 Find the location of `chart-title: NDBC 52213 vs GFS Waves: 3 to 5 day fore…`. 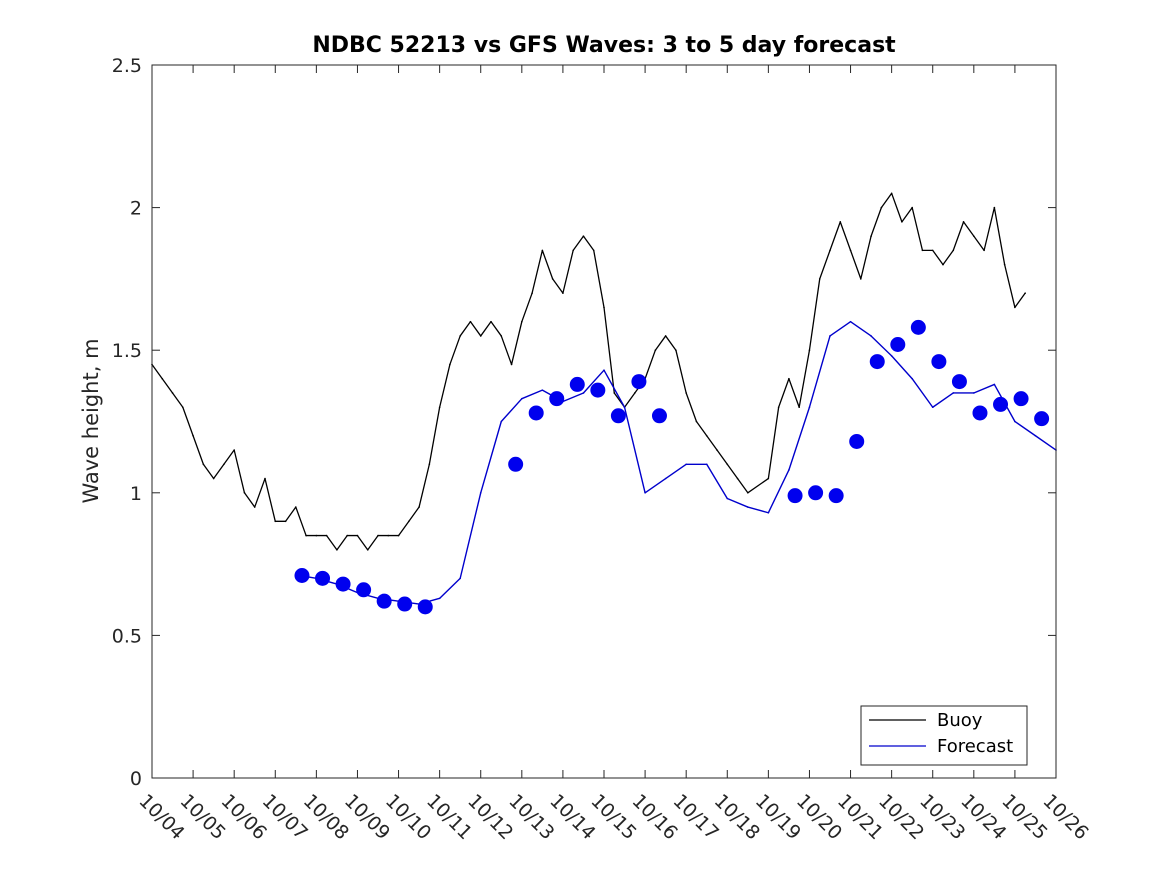

chart-title: NDBC 52213 vs GFS Waves: 3 to 5 day fore… is located at coordinates (604, 45).